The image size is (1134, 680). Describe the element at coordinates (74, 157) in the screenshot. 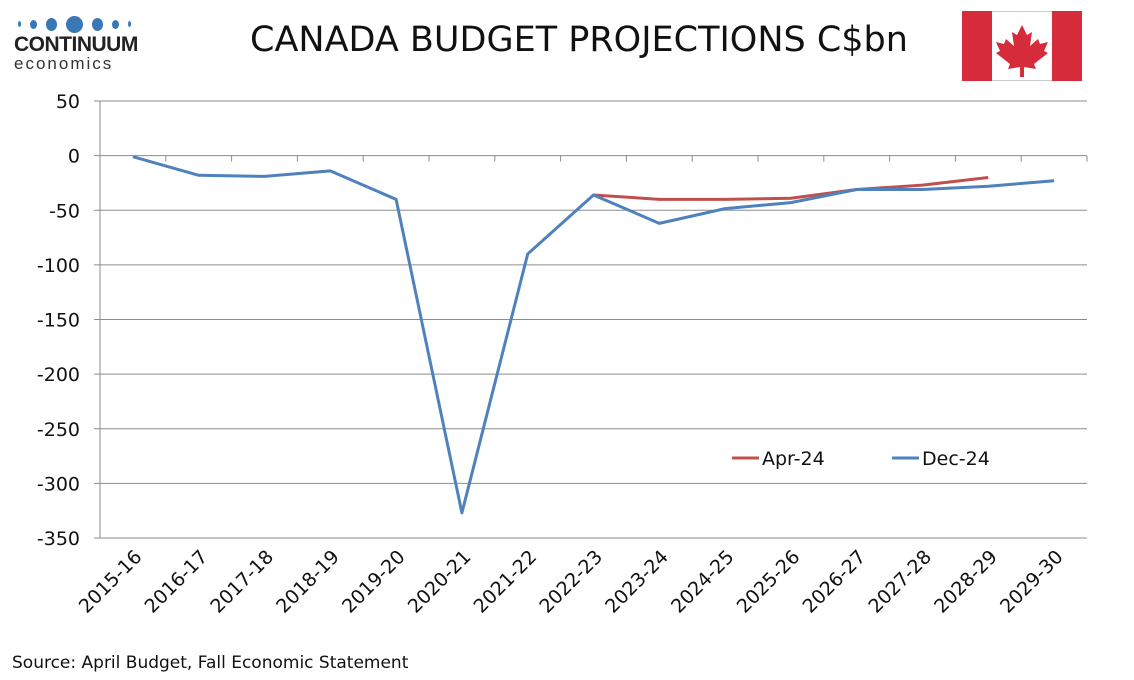

I see `y-tick-label: 0` at that location.